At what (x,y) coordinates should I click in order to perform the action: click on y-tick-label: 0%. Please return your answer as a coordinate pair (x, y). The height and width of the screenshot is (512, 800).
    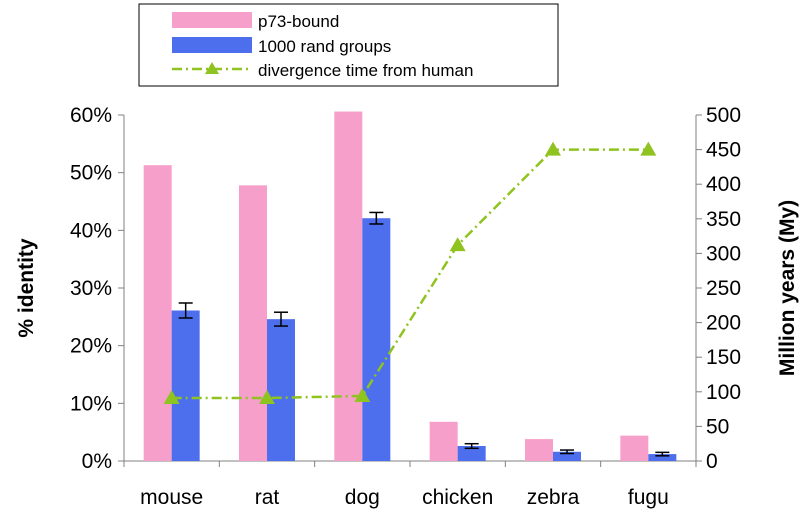
    Looking at the image, I should click on (97, 461).